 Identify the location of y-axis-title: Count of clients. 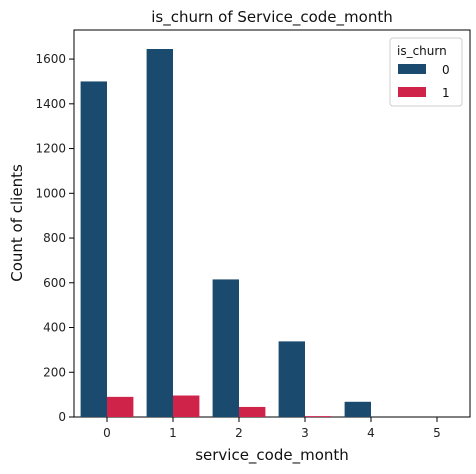
(17, 223).